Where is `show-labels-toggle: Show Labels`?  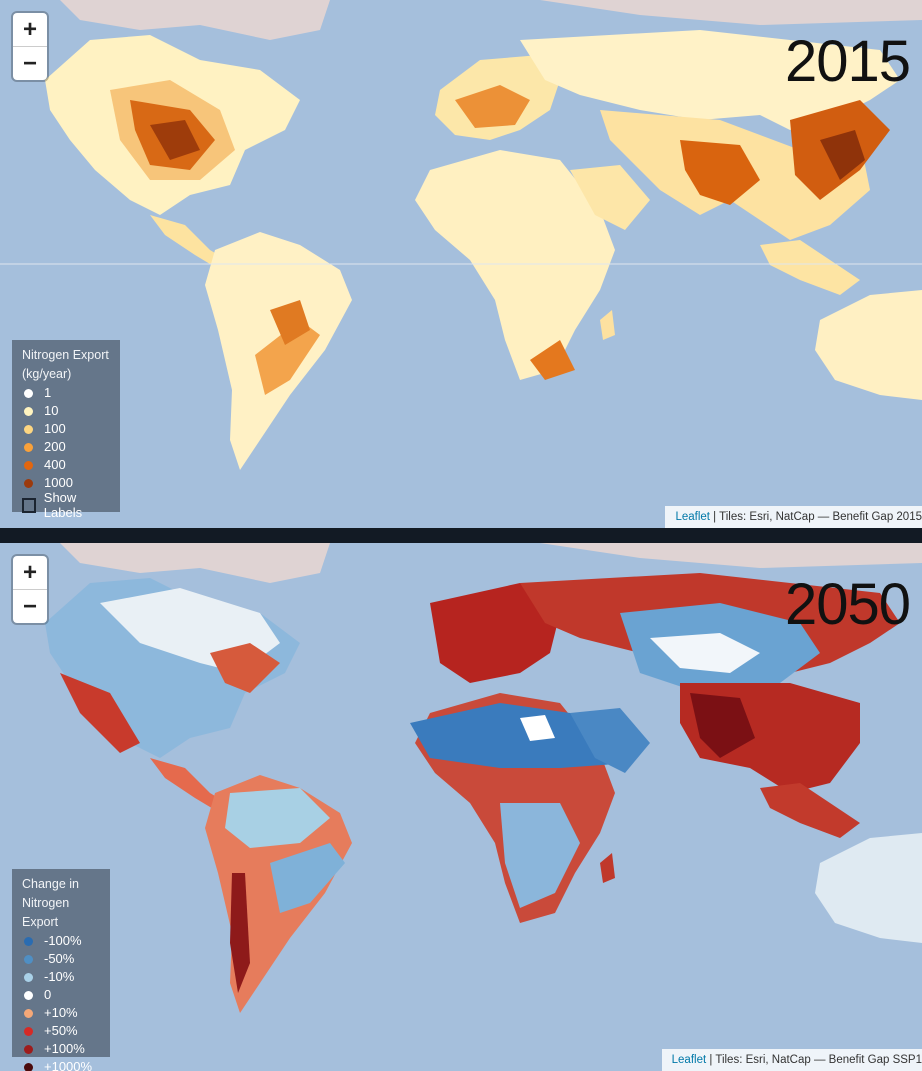
show-labels-toggle: Show Labels is located at coordinates (66, 505).